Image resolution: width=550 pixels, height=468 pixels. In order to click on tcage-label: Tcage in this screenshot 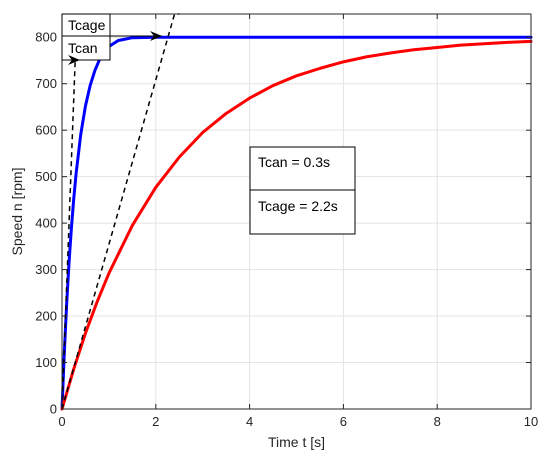, I will do `click(87, 25)`.